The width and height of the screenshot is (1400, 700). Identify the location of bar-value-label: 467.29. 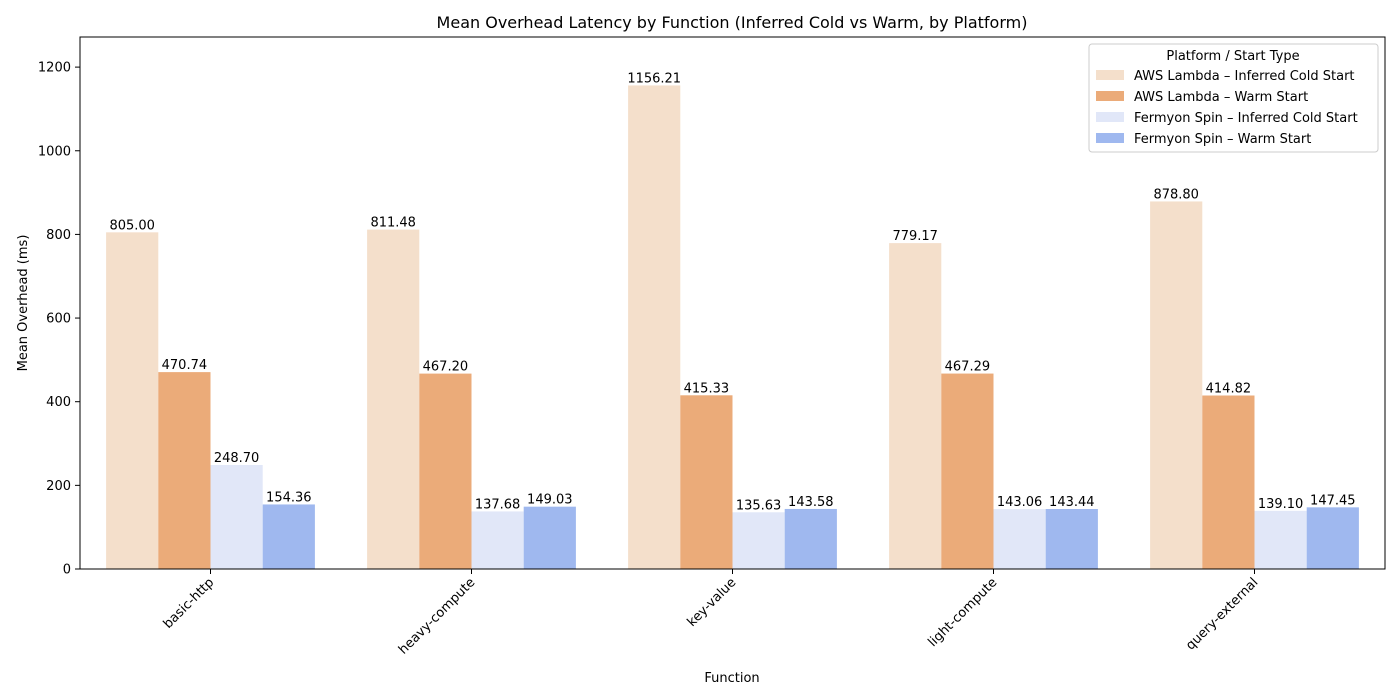
(968, 367).